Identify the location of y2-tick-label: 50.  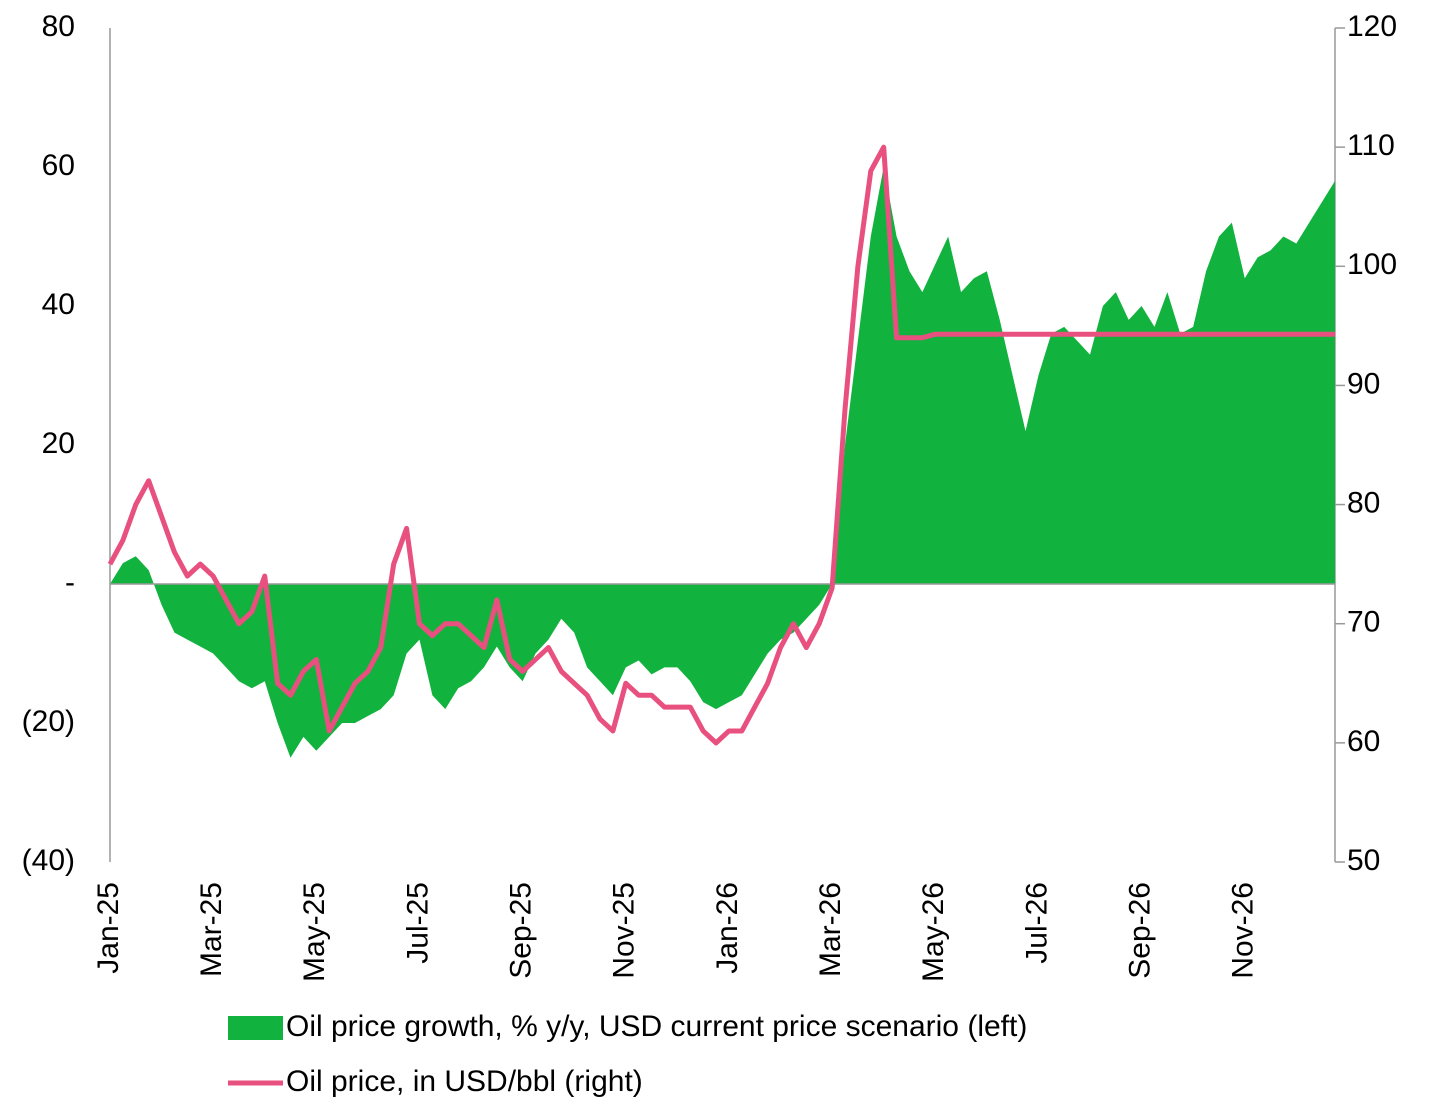
(1363, 860).